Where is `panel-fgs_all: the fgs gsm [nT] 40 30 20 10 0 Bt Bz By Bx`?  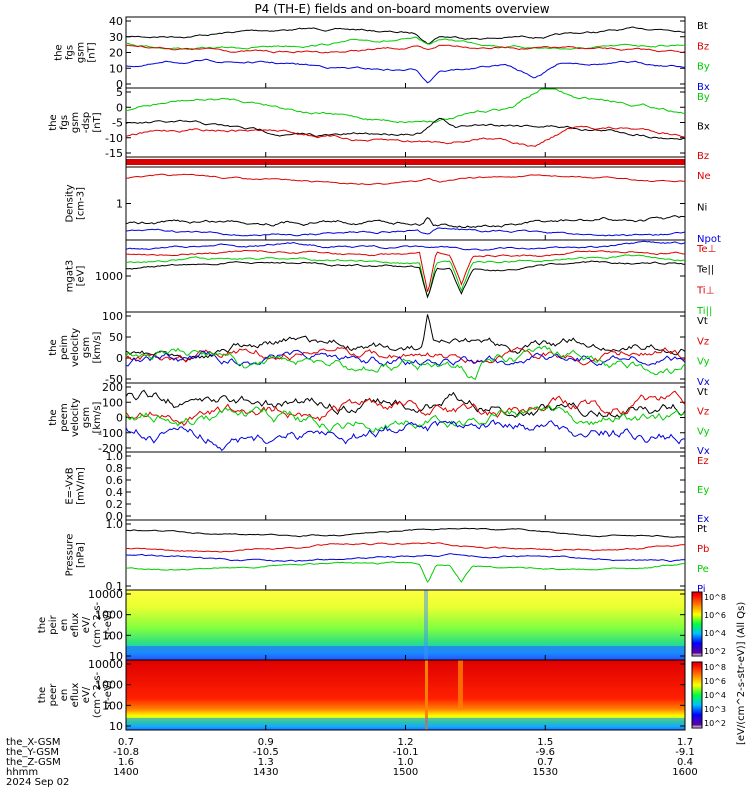
panel-fgs_all: the fgs gsm [nT] 40 30 20 10 0 Bt Bz By Bx is located at coordinates (382, 54).